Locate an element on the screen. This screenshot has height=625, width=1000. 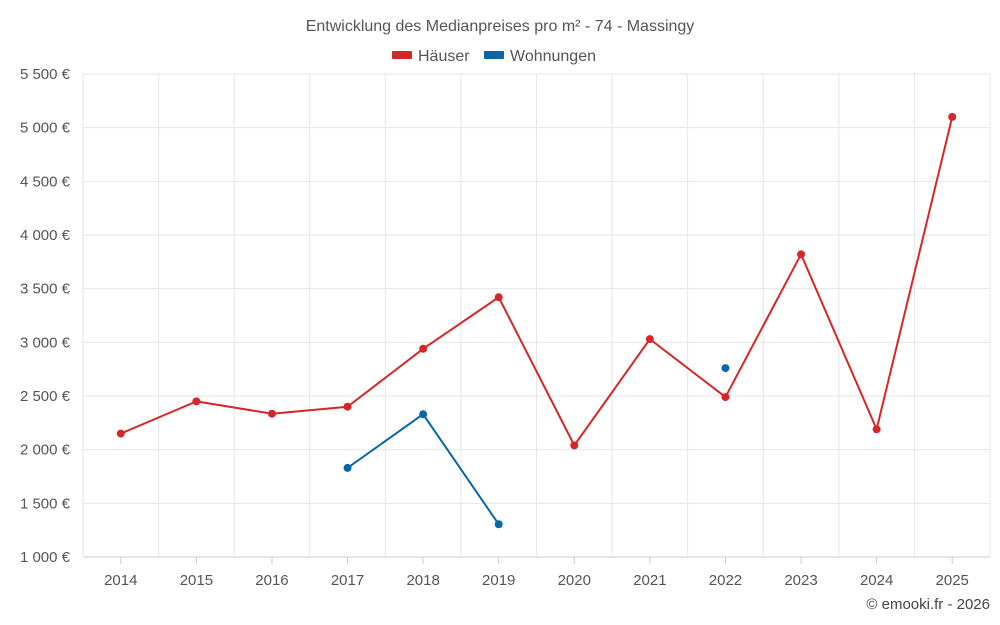
y-tick-label: 4 500 € is located at coordinates (45, 181).